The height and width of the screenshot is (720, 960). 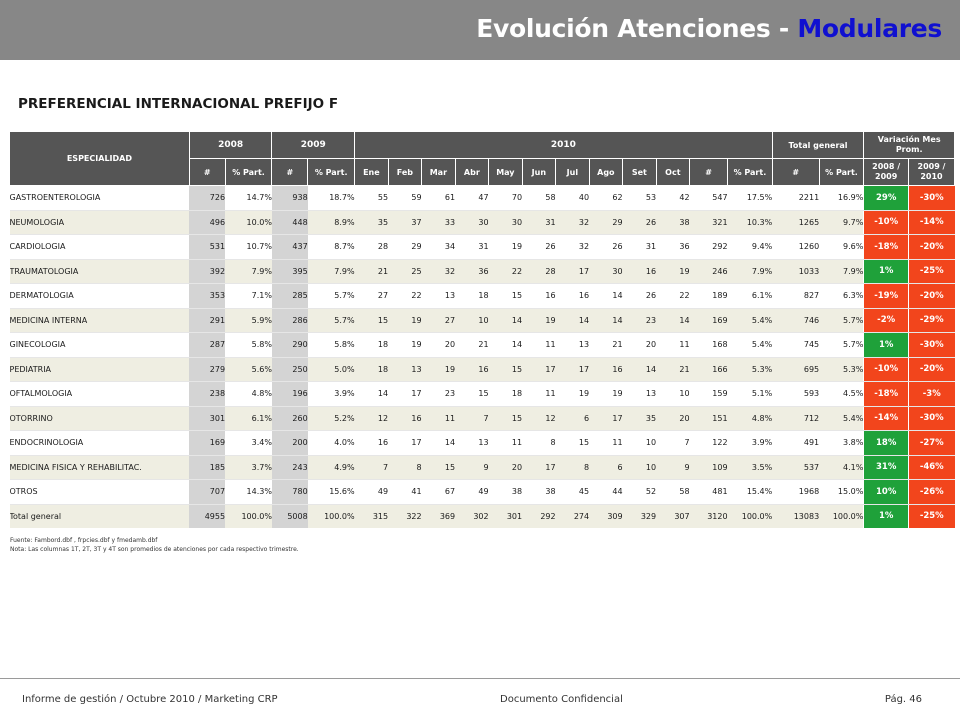 I want to click on cell-month-feb: 17, so click(x=405, y=443).